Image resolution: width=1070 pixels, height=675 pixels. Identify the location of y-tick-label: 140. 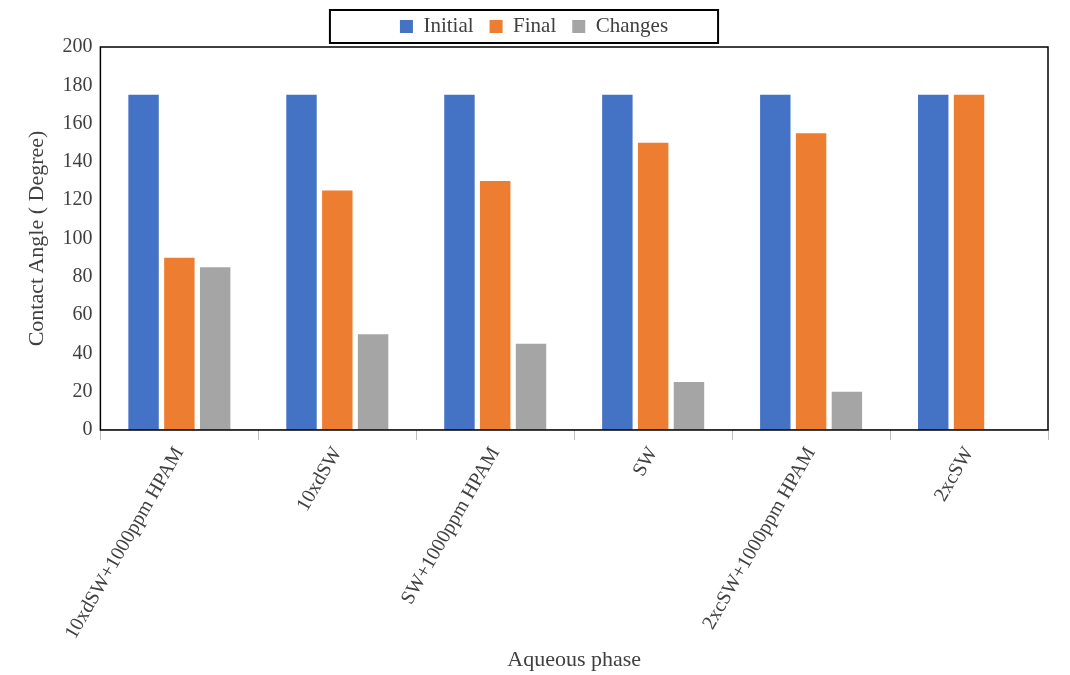
(77, 160).